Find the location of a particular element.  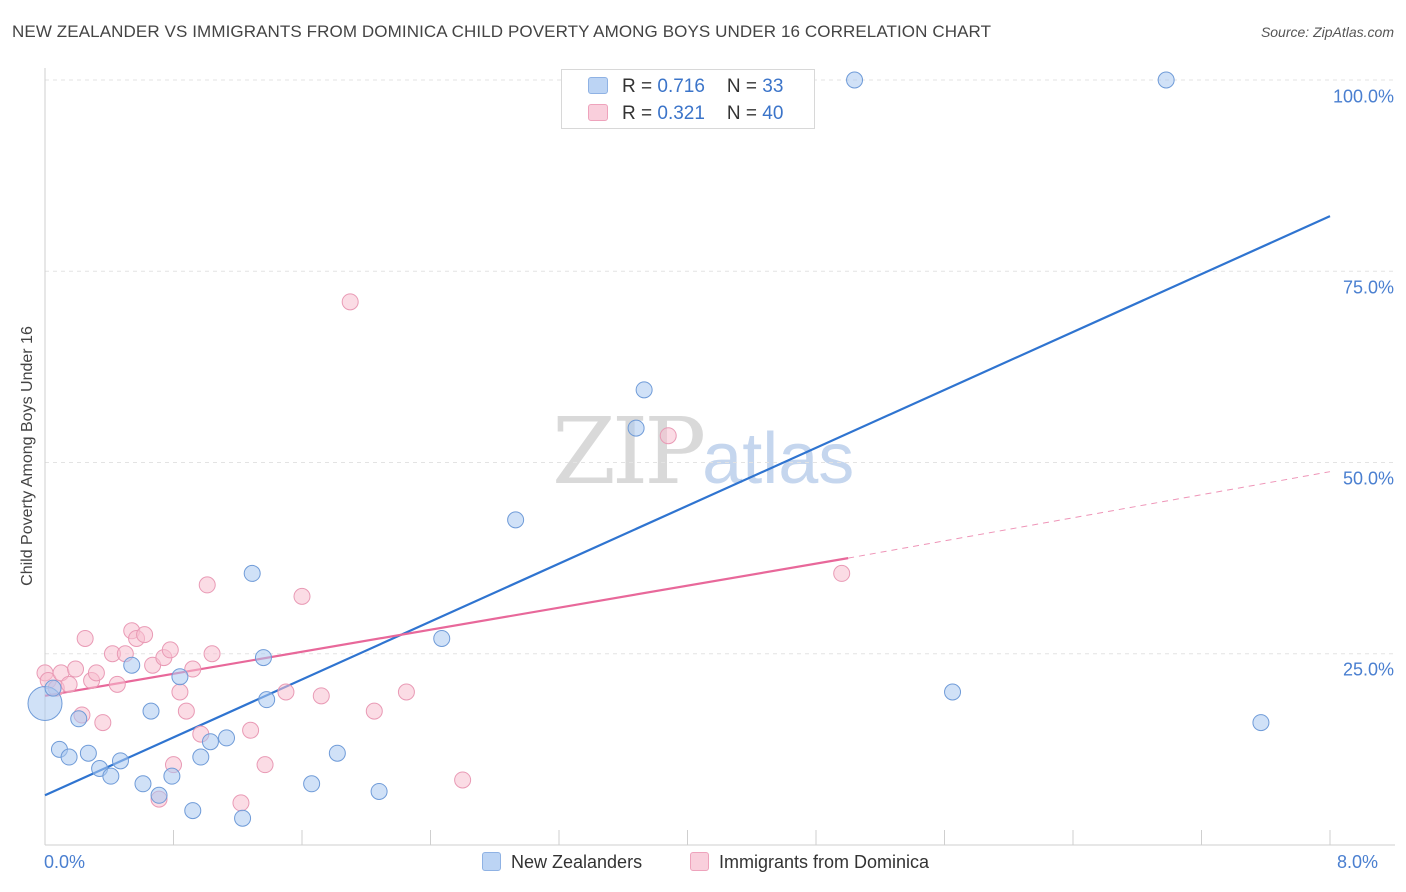

watermark-atlas: atlas is located at coordinates (778, 459).